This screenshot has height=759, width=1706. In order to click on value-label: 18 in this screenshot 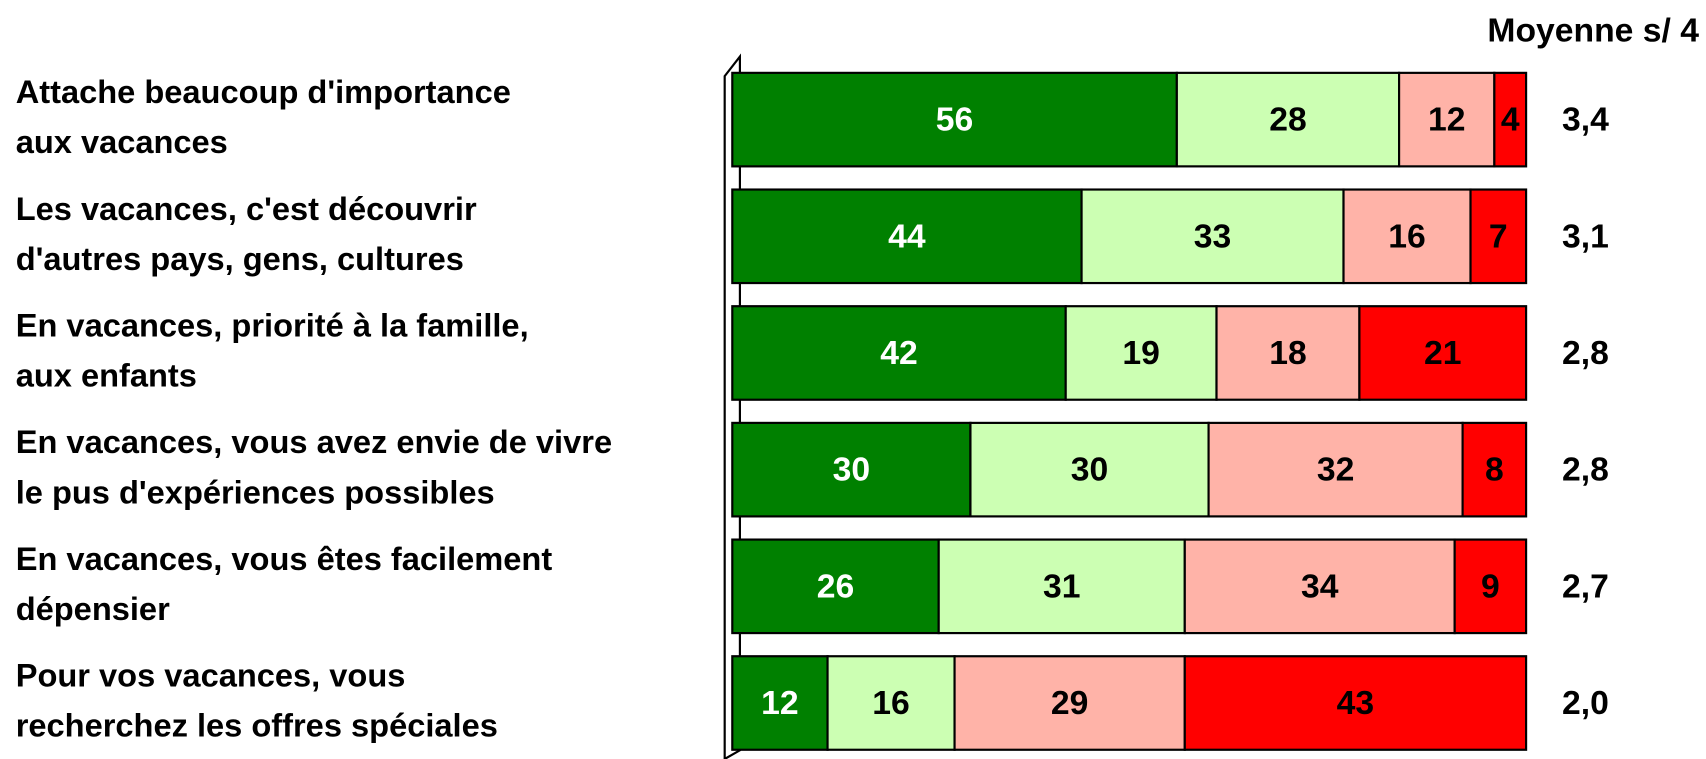, I will do `click(1287, 353)`.